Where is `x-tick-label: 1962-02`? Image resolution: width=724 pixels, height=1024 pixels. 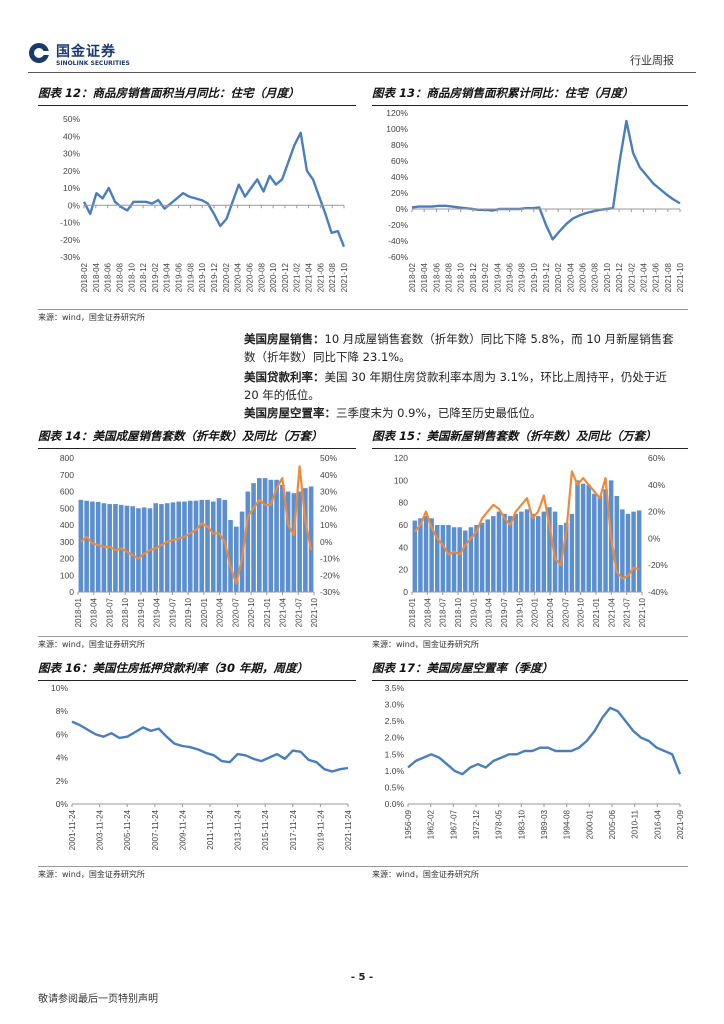 x-tick-label: 1962-02 is located at coordinates (431, 824).